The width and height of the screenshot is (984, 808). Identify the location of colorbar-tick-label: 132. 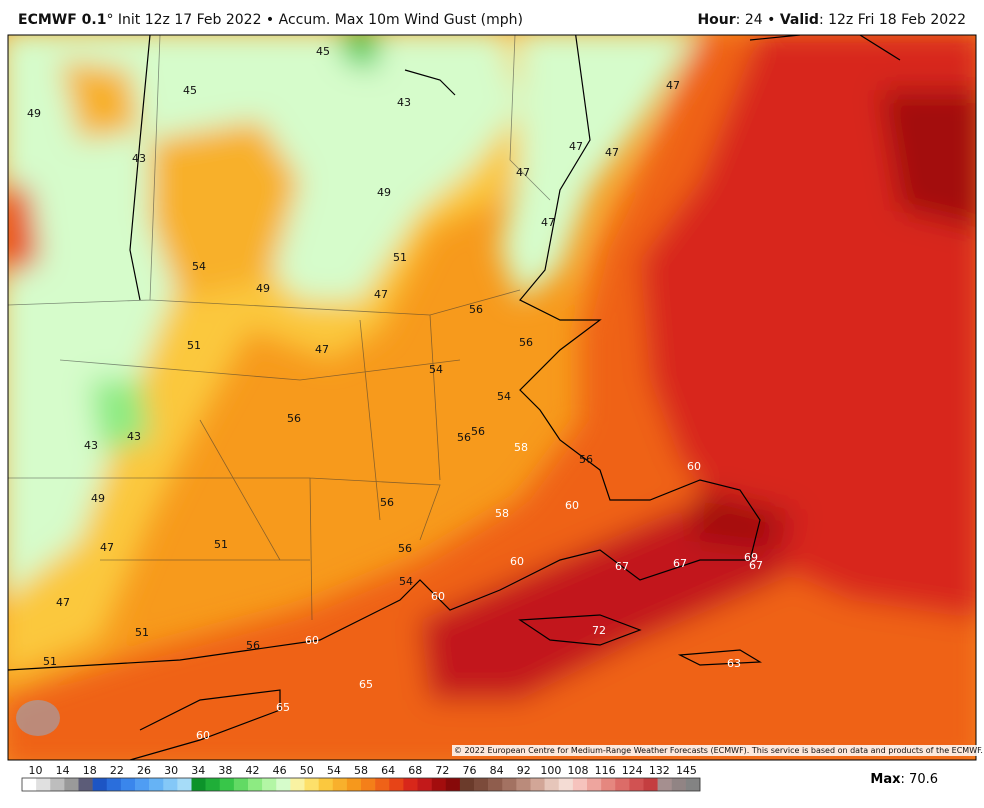
(659, 770).